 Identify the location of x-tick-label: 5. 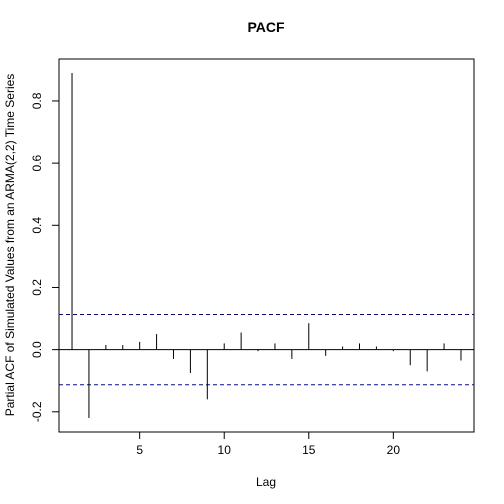
(139, 450).